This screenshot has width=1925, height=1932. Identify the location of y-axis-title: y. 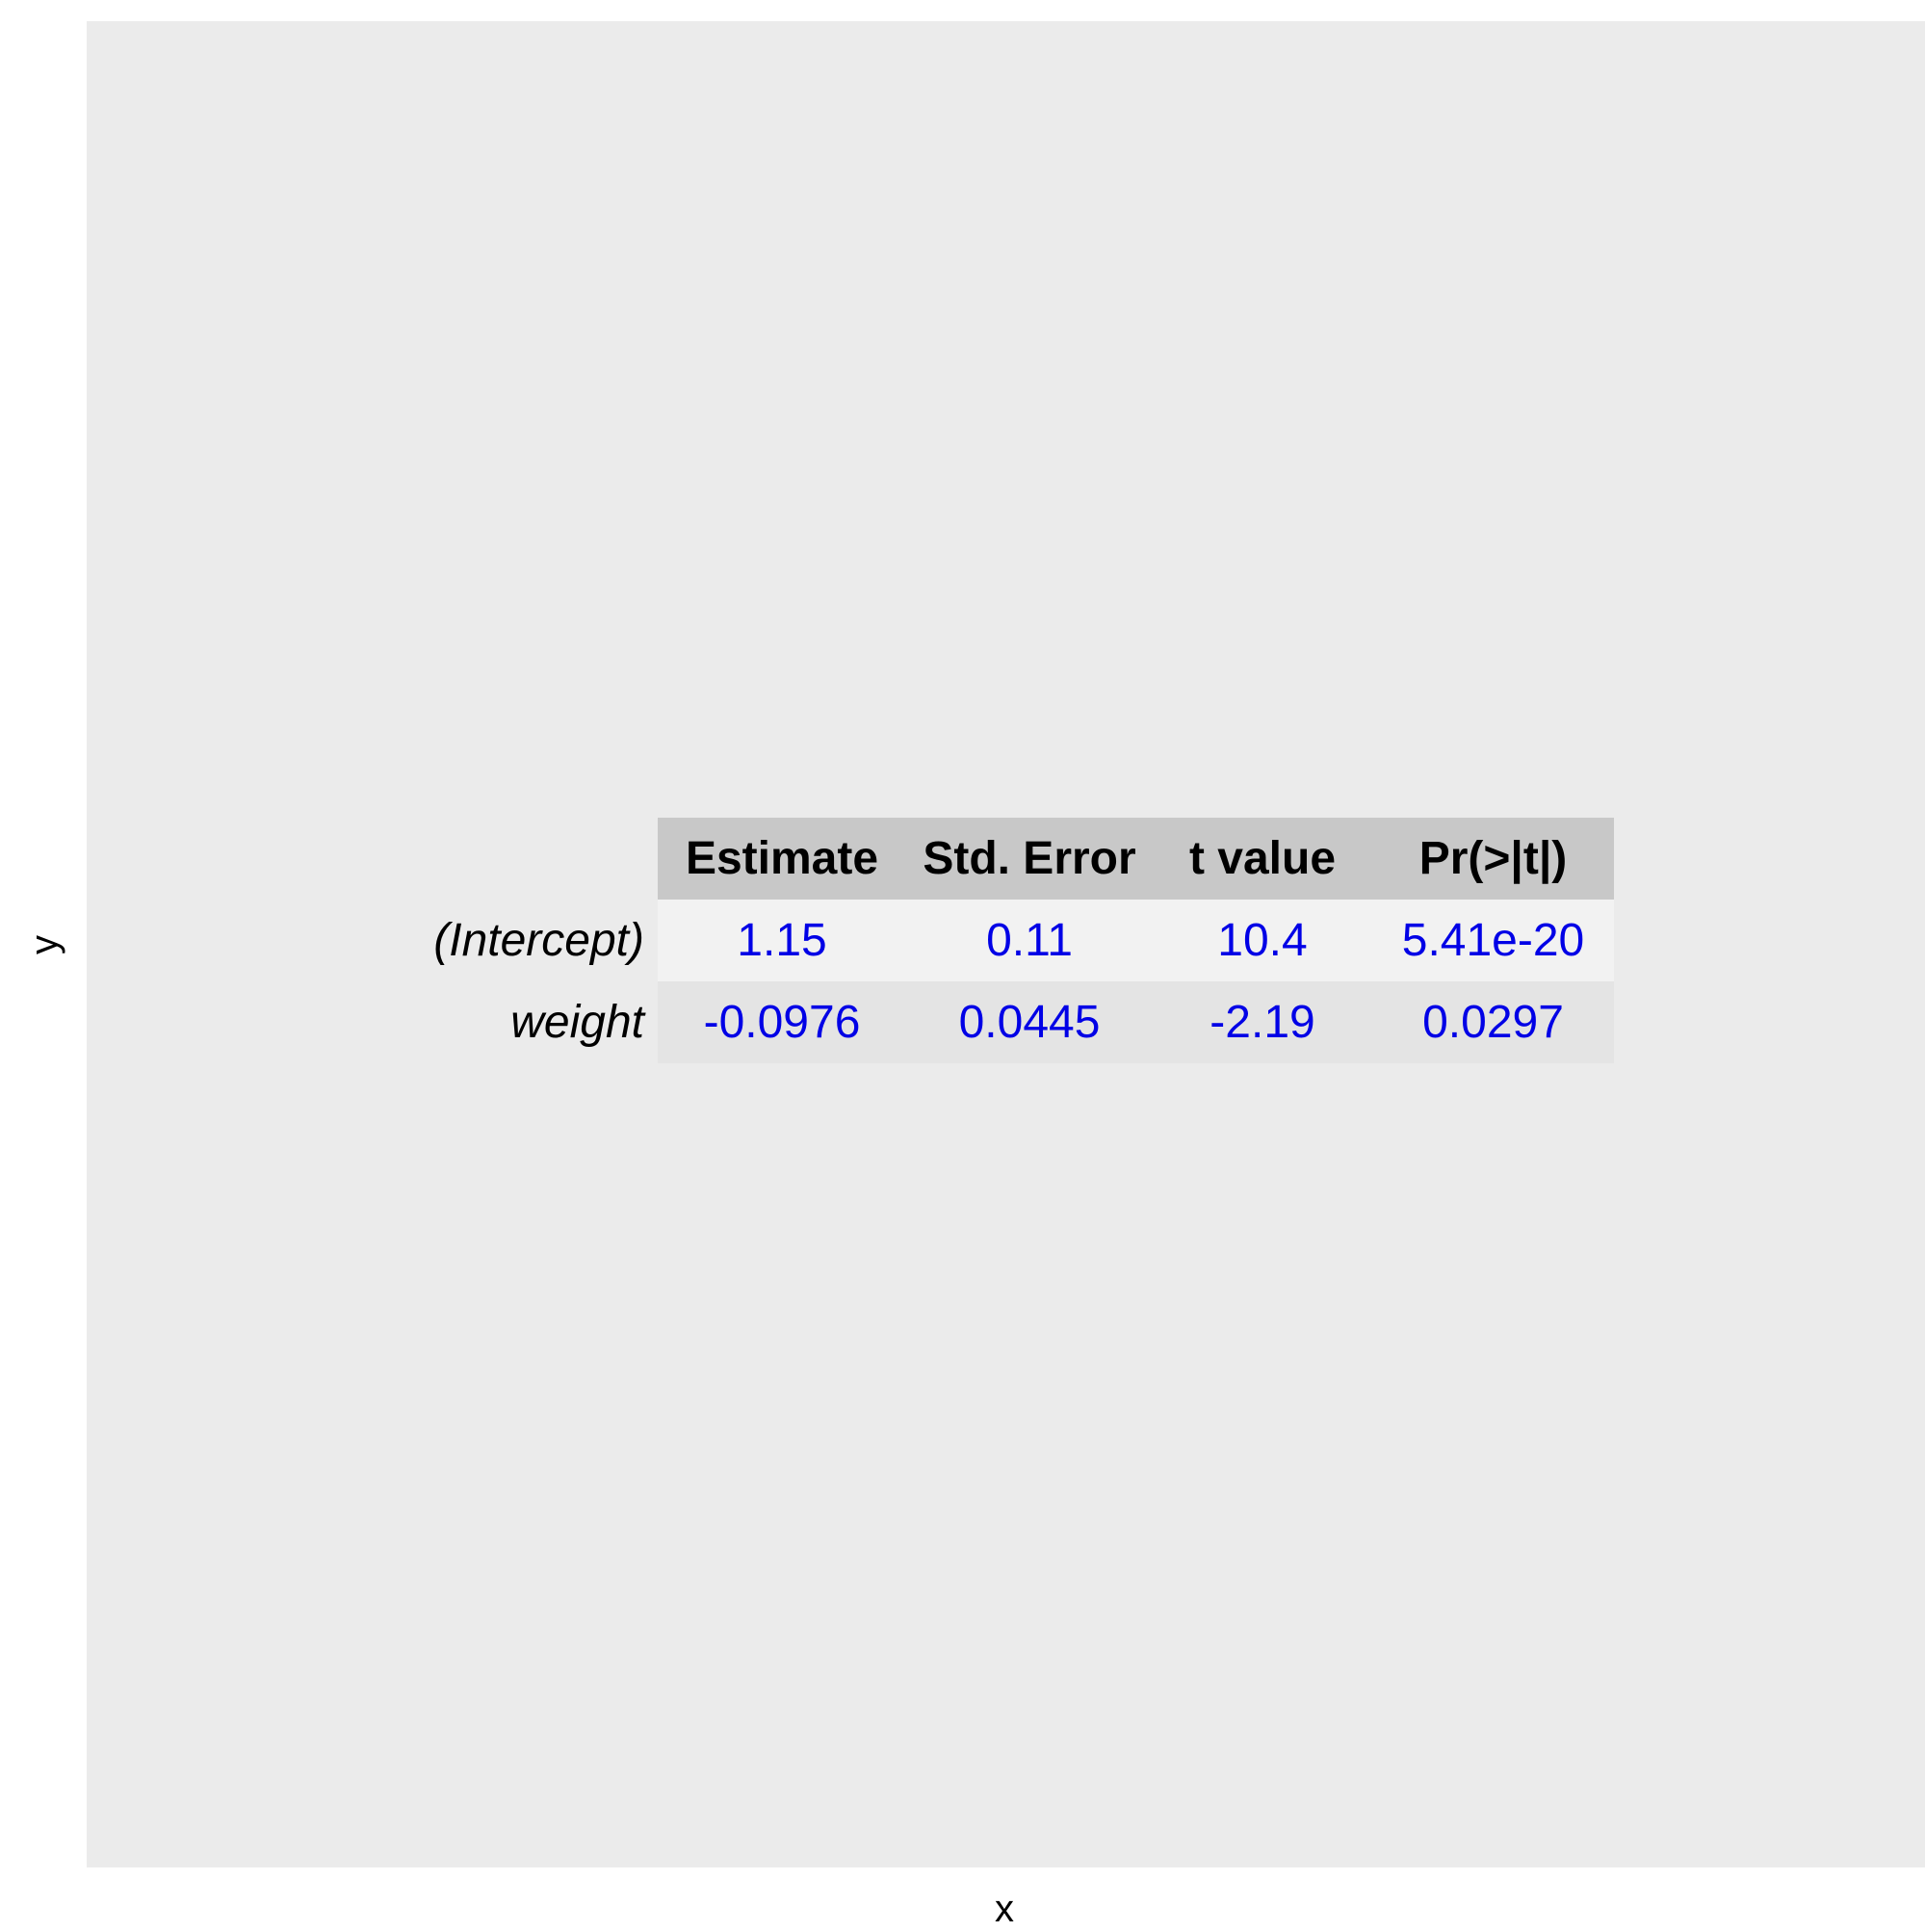
(44, 944).